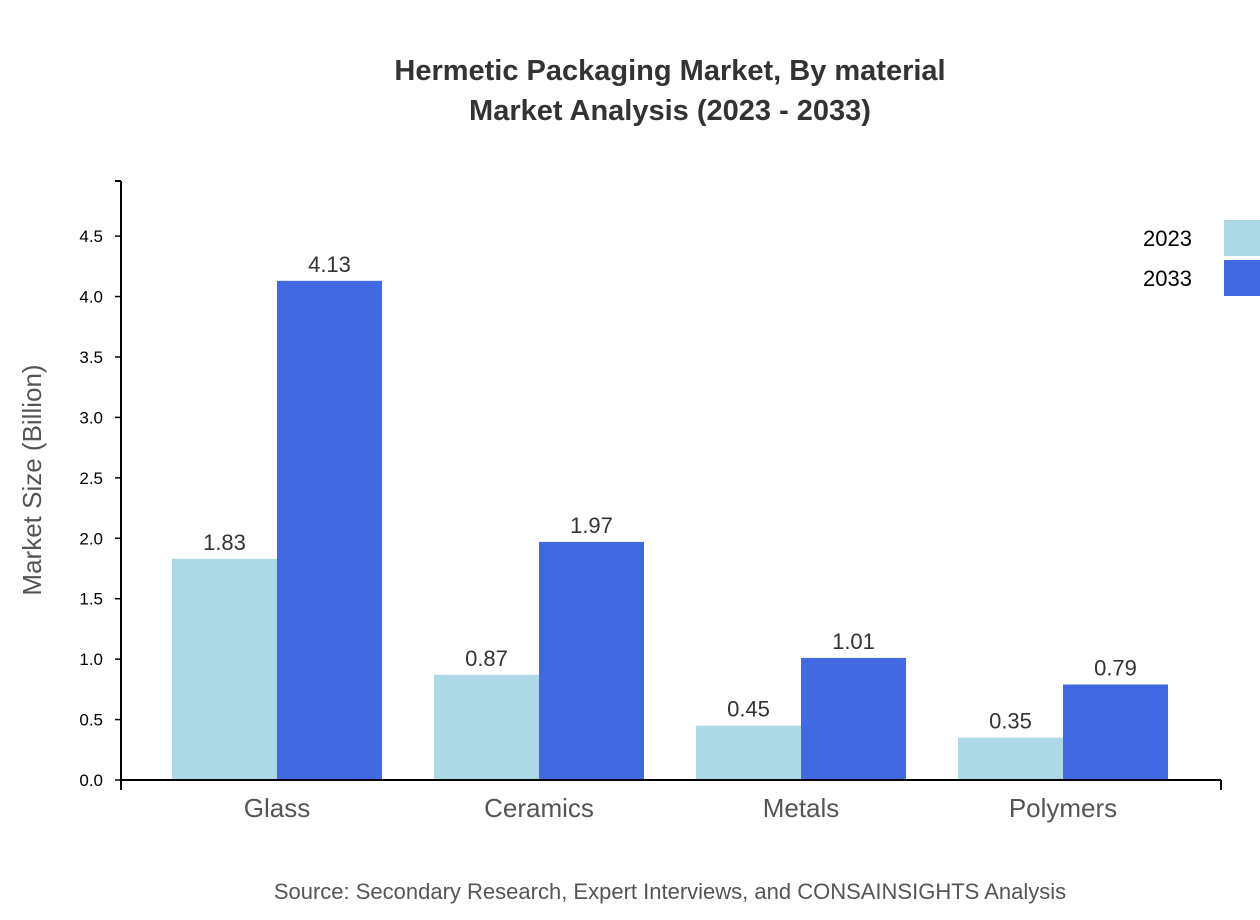 This screenshot has width=1260, height=920. I want to click on bar-glass-2023, so click(224, 669).